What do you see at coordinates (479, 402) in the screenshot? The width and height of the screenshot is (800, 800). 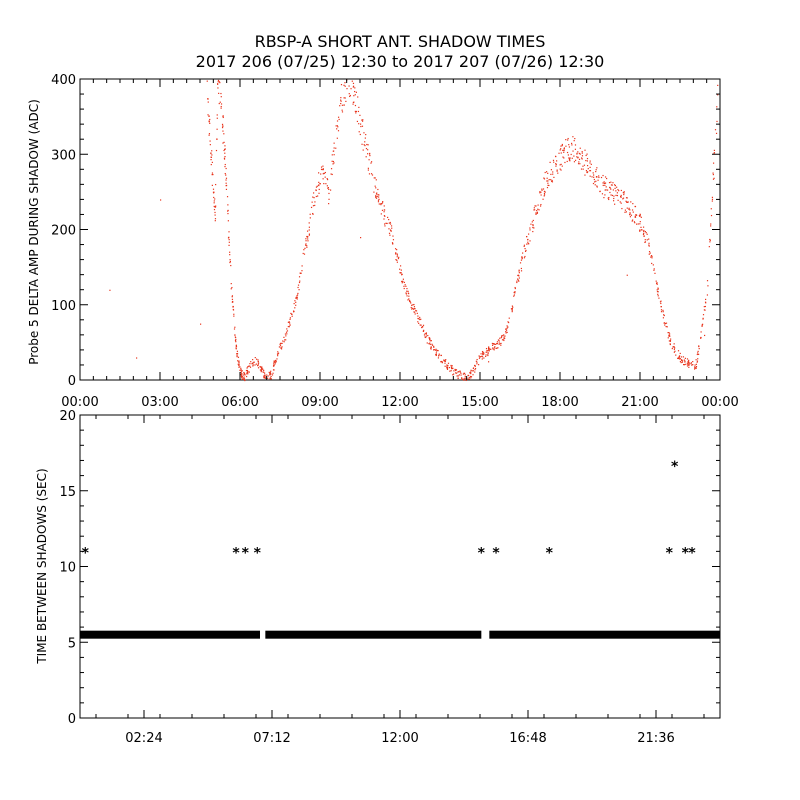 I see `top-x-tick-label: 15:00` at bounding box center [479, 402].